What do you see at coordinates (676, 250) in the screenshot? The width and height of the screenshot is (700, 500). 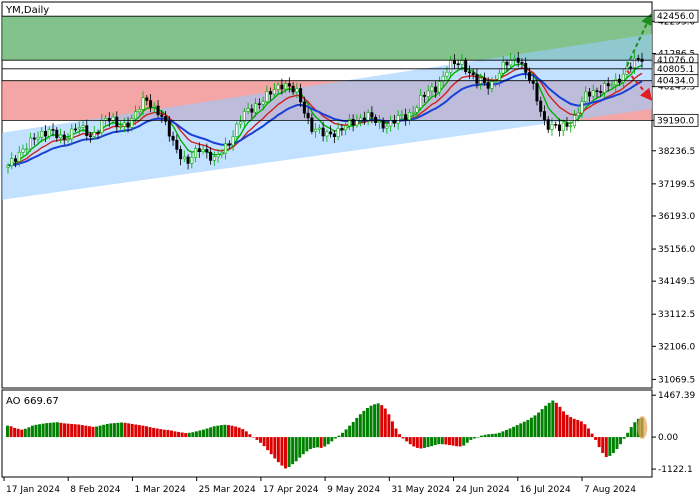 I see `price-tick-label: 35156.0` at bounding box center [676, 250].